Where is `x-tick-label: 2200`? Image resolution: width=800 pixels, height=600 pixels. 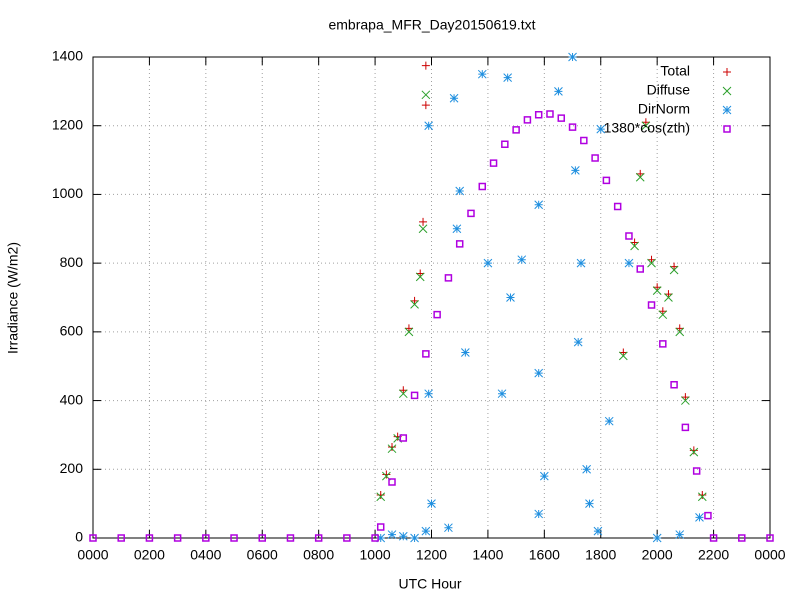
x-tick-label: 2200 is located at coordinates (713, 555).